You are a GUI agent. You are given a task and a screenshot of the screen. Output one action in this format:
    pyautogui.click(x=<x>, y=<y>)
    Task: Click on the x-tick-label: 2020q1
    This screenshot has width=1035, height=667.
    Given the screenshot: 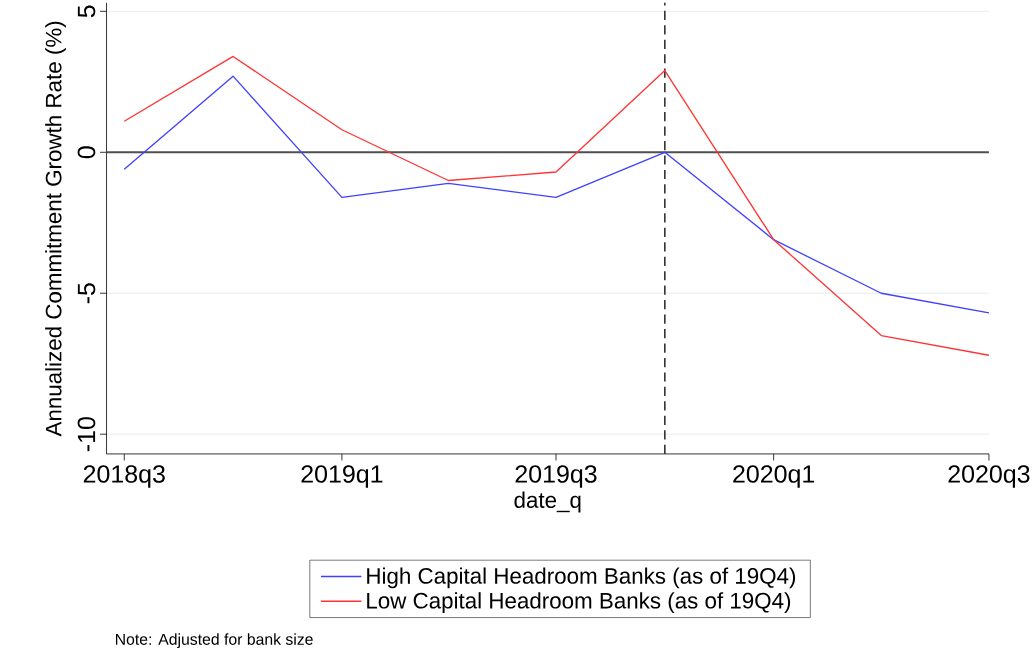 What is the action you would take?
    pyautogui.click(x=774, y=476)
    